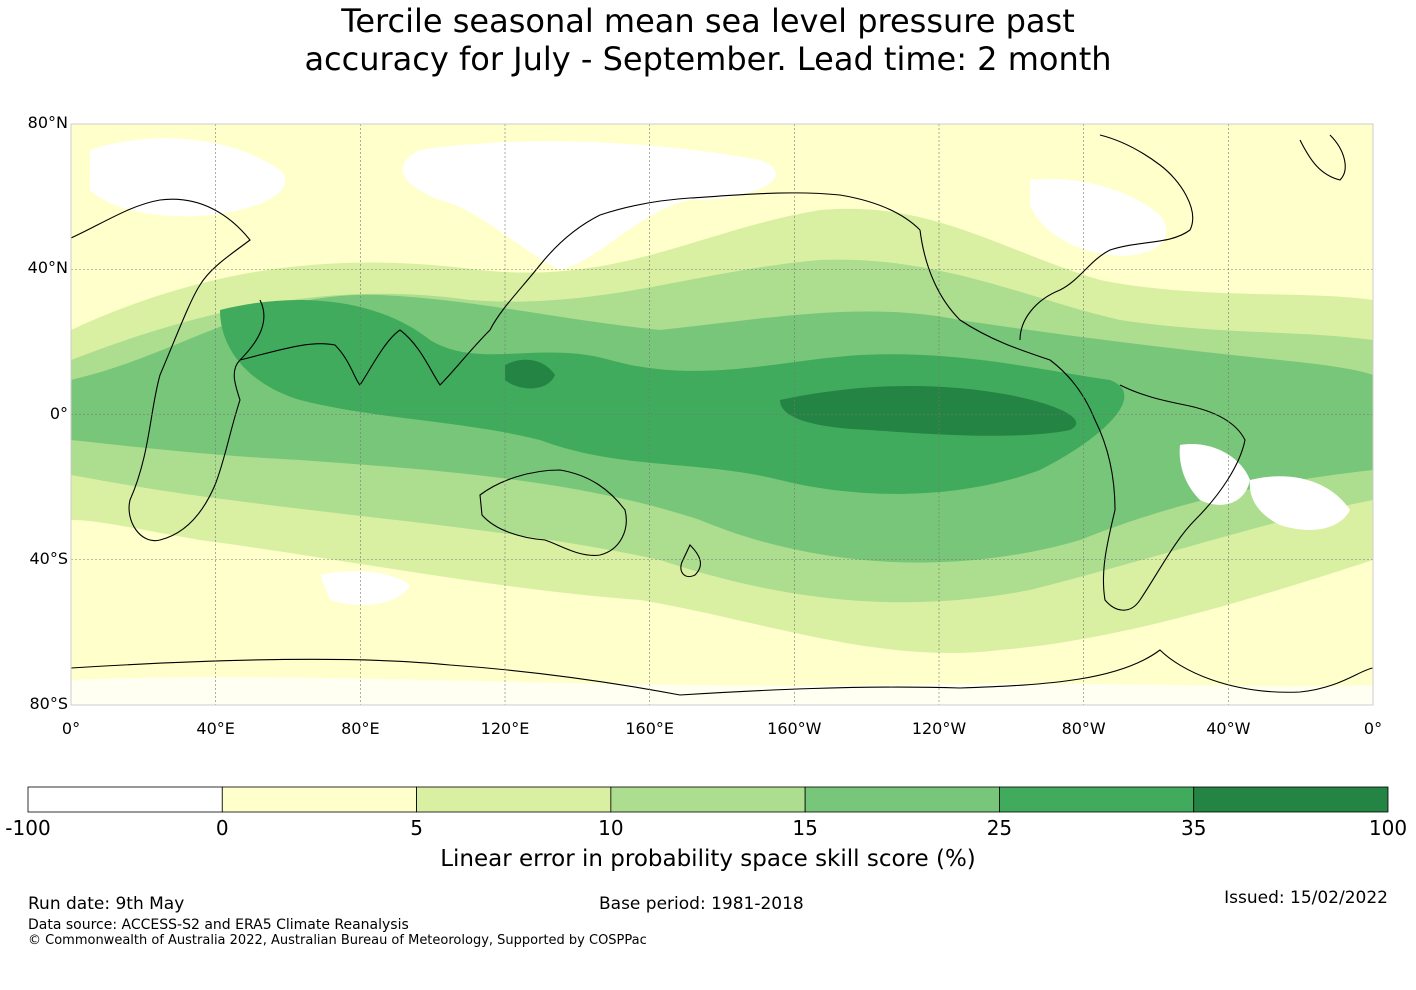 The height and width of the screenshot is (990, 1416). Describe the element at coordinates (1098, 217) in the screenshot. I see `negative-skill-north-america` at that location.